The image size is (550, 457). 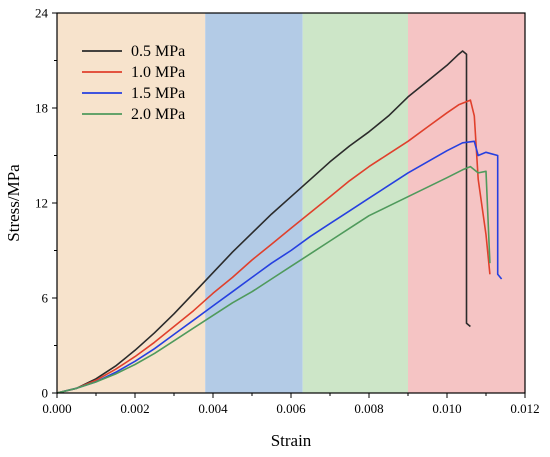 What do you see at coordinates (446, 408) in the screenshot?
I see `x-tick-label: 0.010` at bounding box center [446, 408].